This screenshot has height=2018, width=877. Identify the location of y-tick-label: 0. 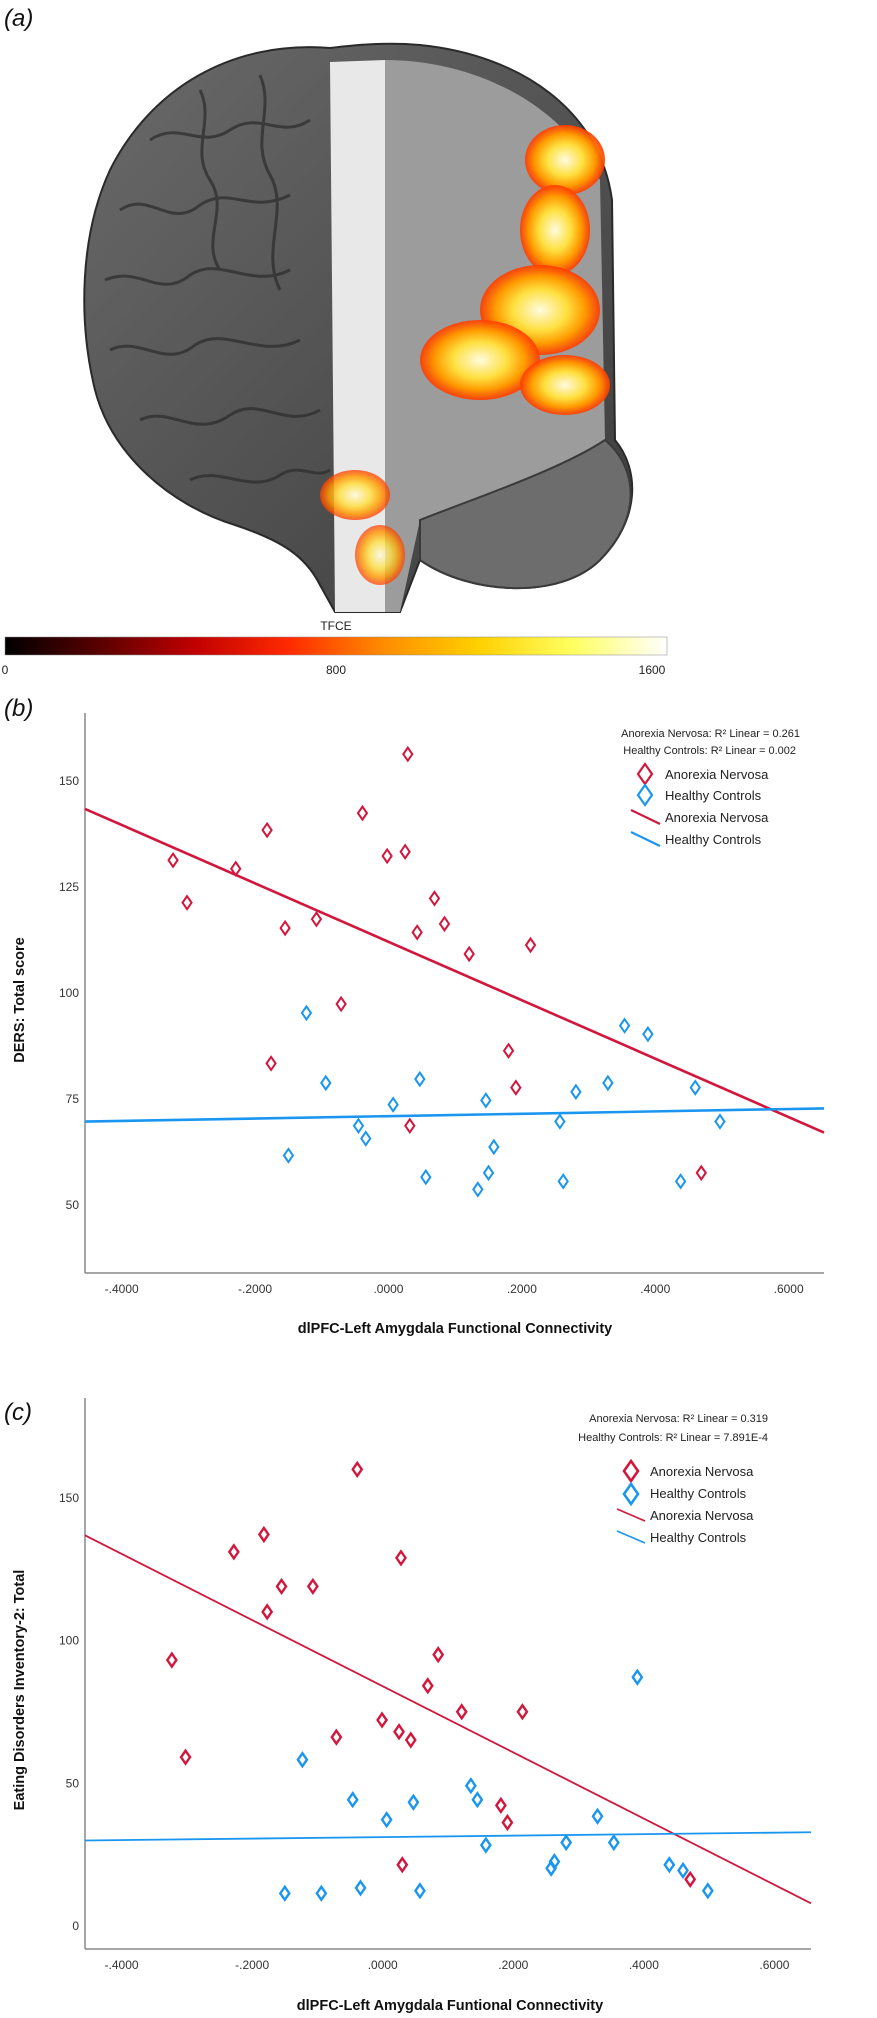
(75, 1926).